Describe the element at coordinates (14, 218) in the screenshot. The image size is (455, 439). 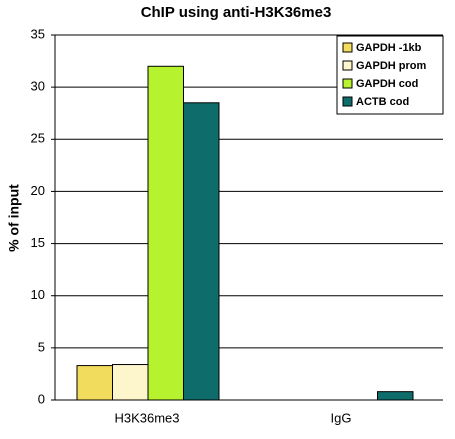
I see `y-axis-label: % of input` at that location.